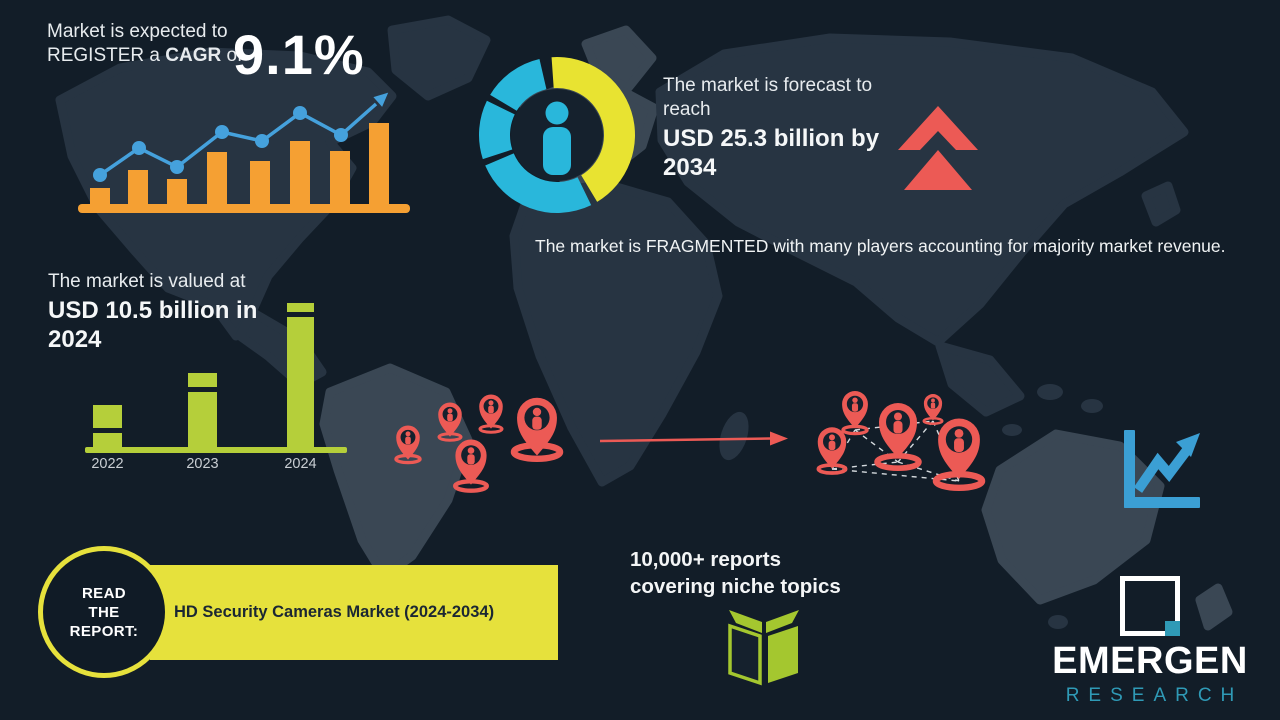  Describe the element at coordinates (145, 55) in the screenshot. I see `cagr-line2: REGISTER a CAGR of` at that location.